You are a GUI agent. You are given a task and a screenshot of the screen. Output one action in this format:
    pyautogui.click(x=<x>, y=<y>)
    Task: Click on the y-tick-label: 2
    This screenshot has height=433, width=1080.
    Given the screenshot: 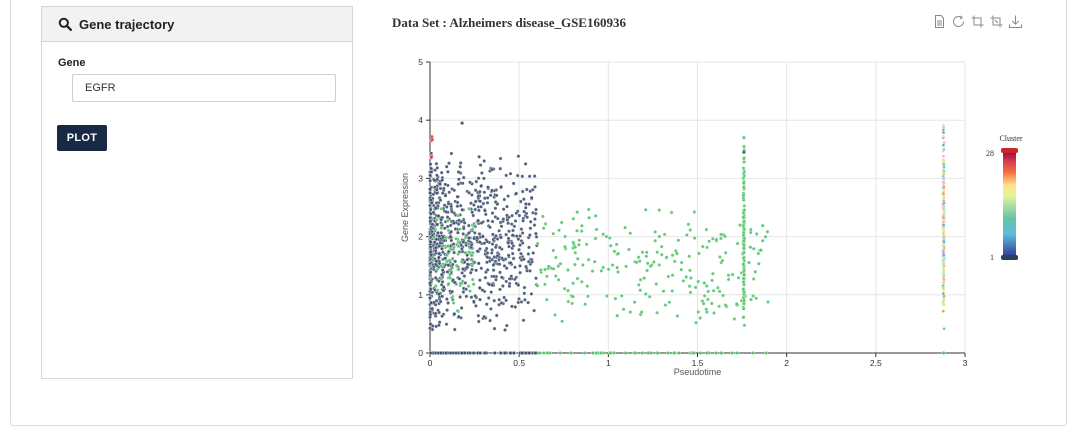 What is the action you would take?
    pyautogui.click(x=420, y=237)
    